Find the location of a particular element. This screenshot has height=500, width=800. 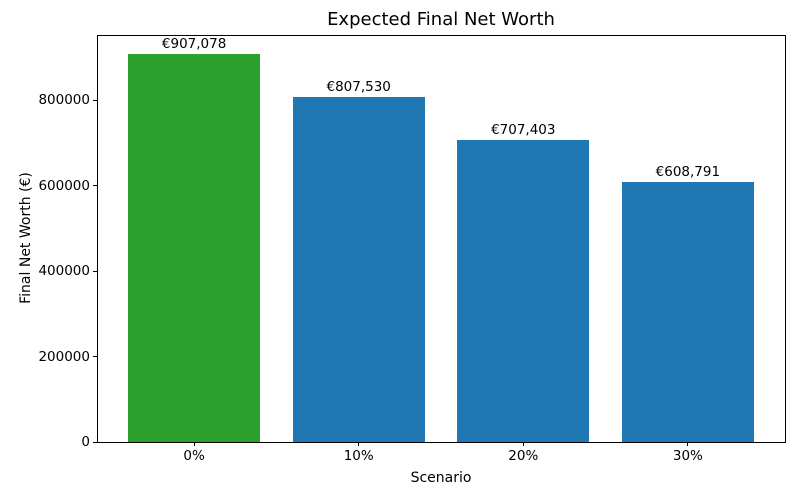

bar-value-label: €608,791 is located at coordinates (688, 171).